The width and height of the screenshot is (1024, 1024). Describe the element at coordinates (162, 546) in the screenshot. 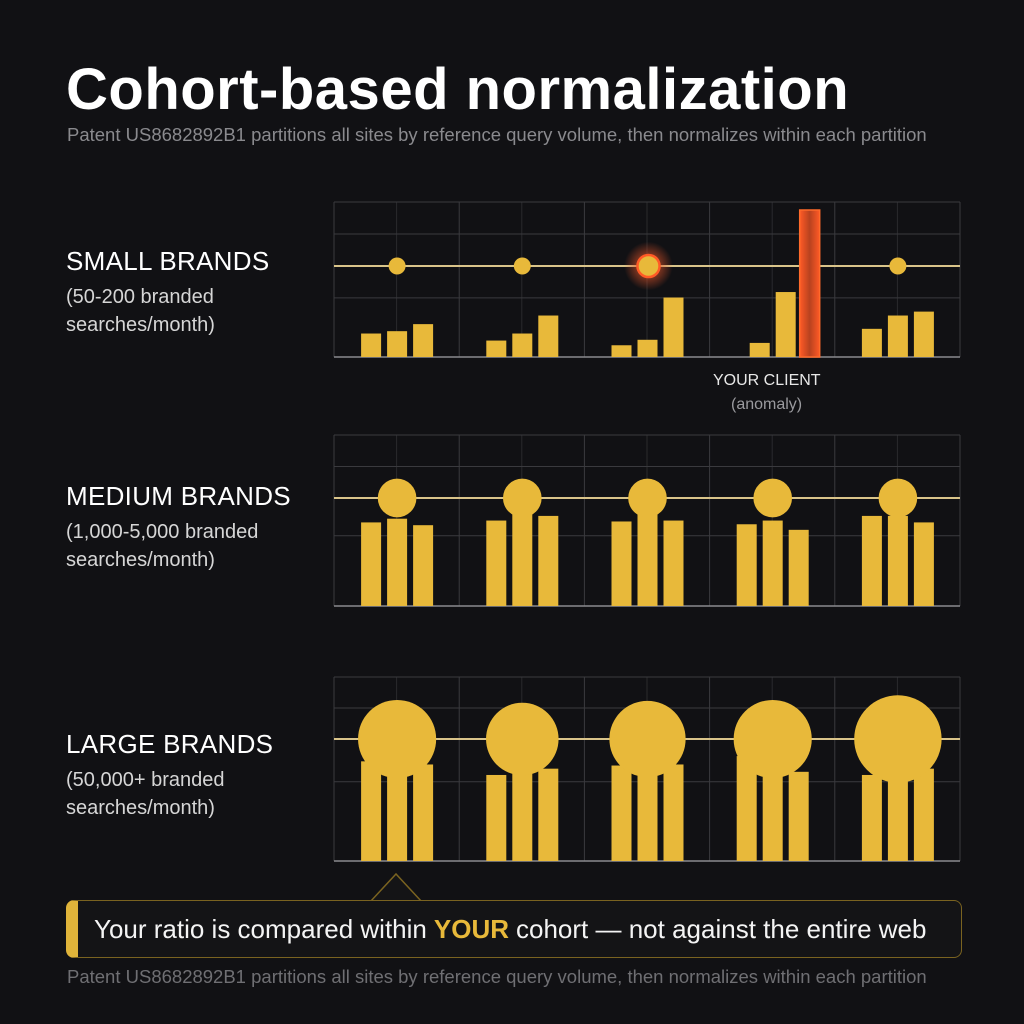

I see `cohort-description: (1,000-5,000 branded searches/month)` at that location.